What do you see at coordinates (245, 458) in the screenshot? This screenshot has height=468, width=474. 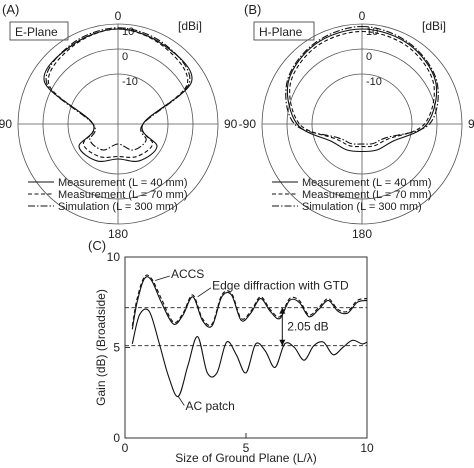 I see `x-axis-label: Size of Ground Plane (L/λ)` at bounding box center [245, 458].